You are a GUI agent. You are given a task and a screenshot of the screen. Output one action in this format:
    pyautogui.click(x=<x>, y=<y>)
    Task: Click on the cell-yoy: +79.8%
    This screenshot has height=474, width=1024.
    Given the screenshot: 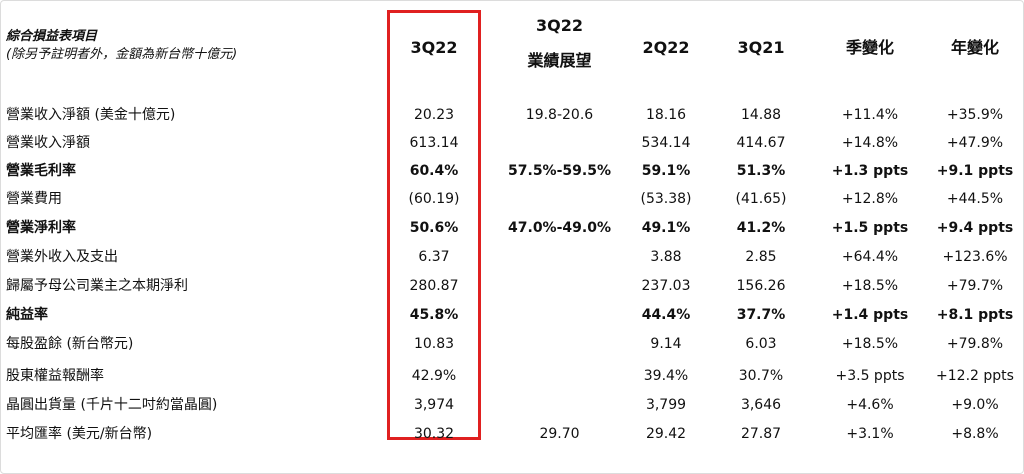 What is the action you would take?
    pyautogui.click(x=975, y=344)
    